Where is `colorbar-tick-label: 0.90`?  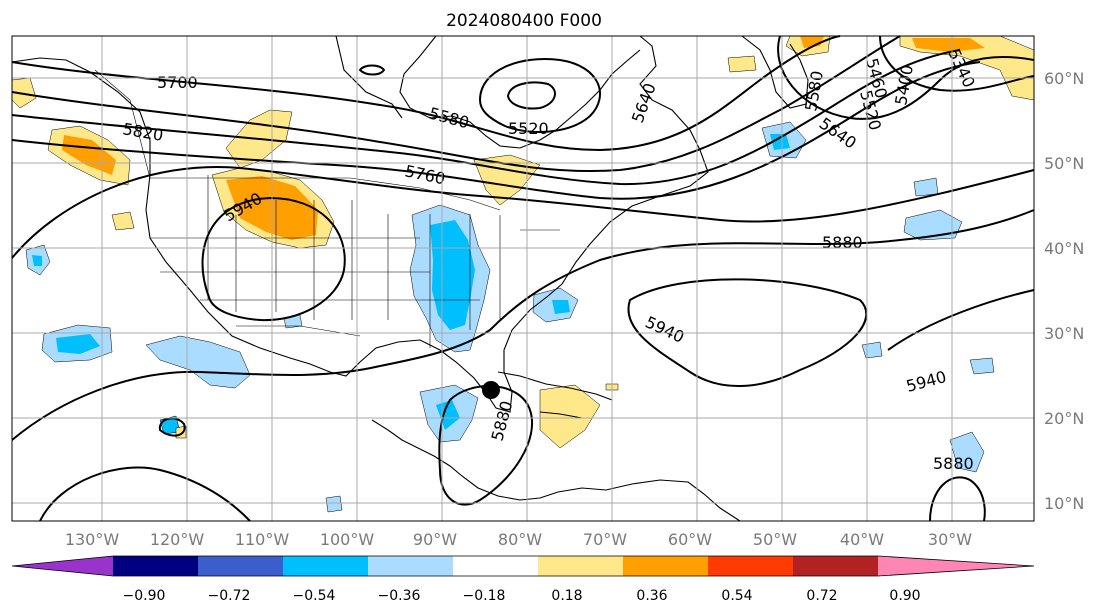 colorbar-tick-label: 0.90 is located at coordinates (904, 596).